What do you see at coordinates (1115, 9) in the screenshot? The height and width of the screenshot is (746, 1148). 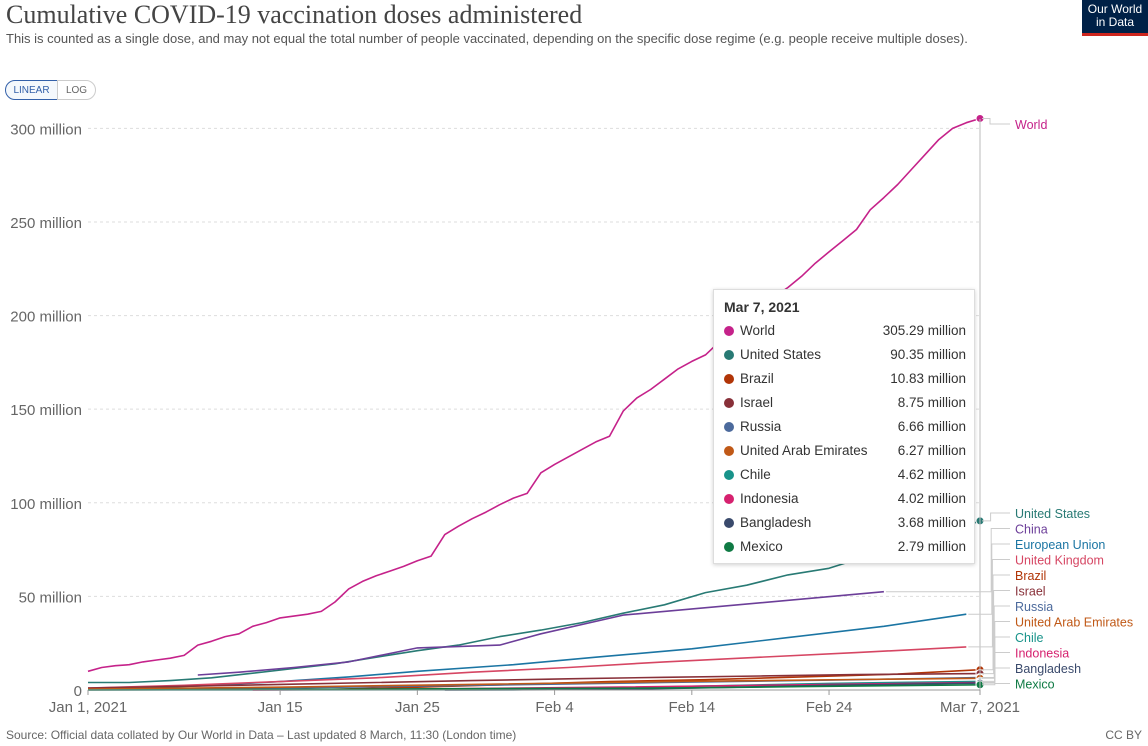 I see `logo-line-1: Our World` at bounding box center [1115, 9].